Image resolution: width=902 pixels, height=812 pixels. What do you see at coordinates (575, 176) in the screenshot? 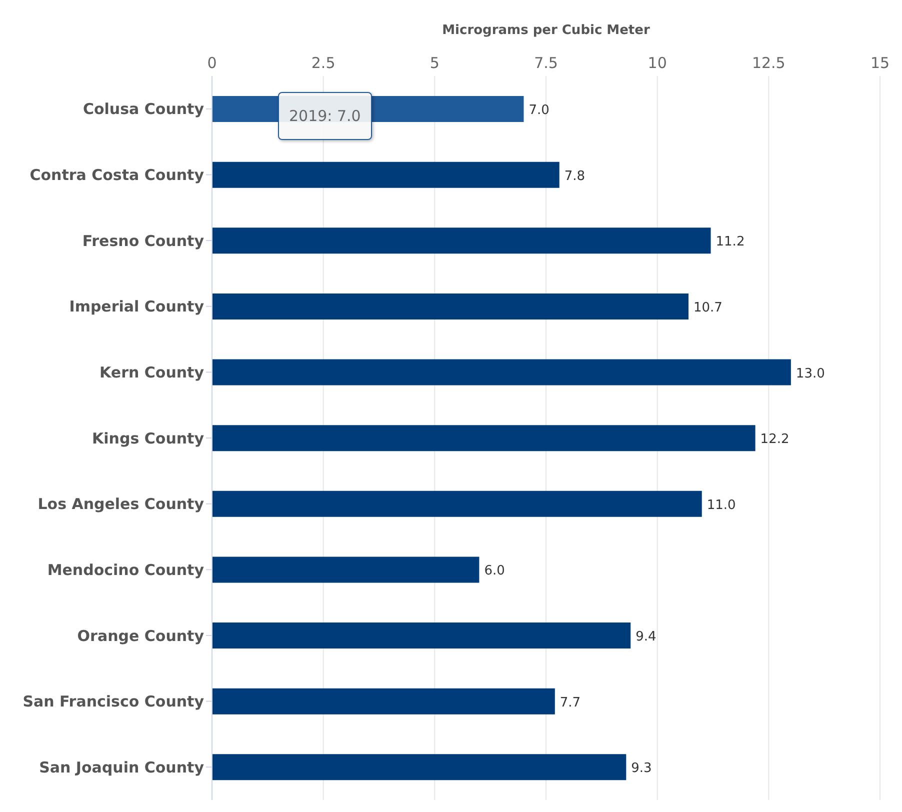
I see `data-label: 7.8` at bounding box center [575, 176].